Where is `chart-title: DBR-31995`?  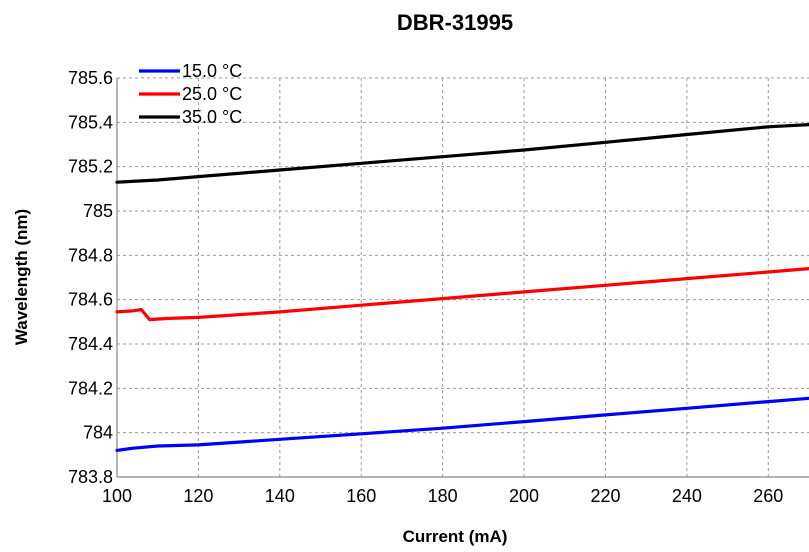 chart-title: DBR-31995 is located at coordinates (455, 22).